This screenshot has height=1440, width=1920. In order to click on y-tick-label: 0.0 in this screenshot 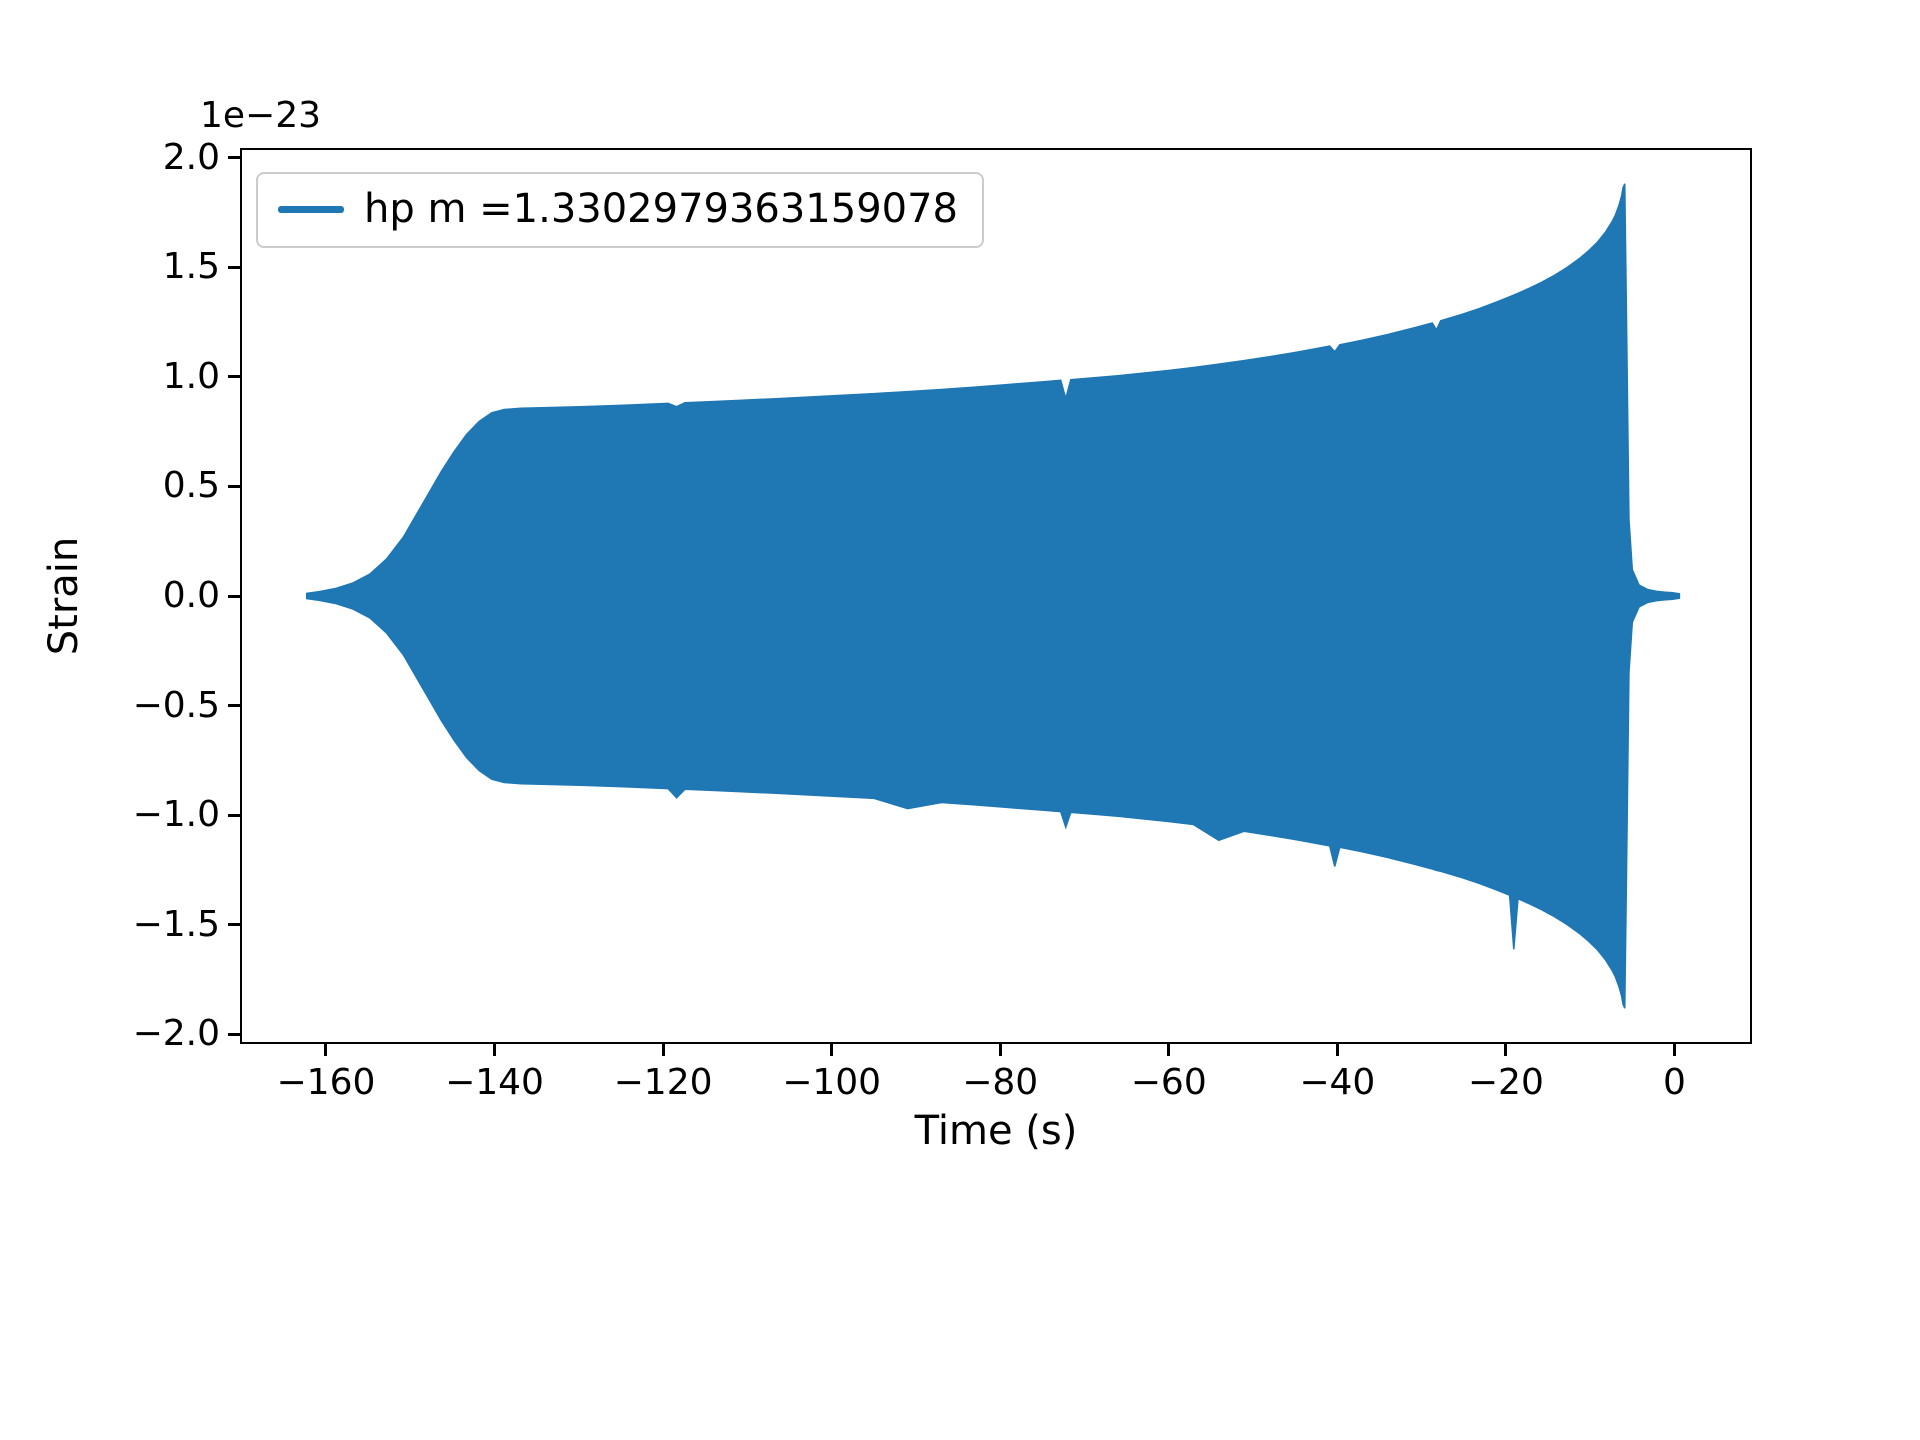, I will do `click(191, 595)`.